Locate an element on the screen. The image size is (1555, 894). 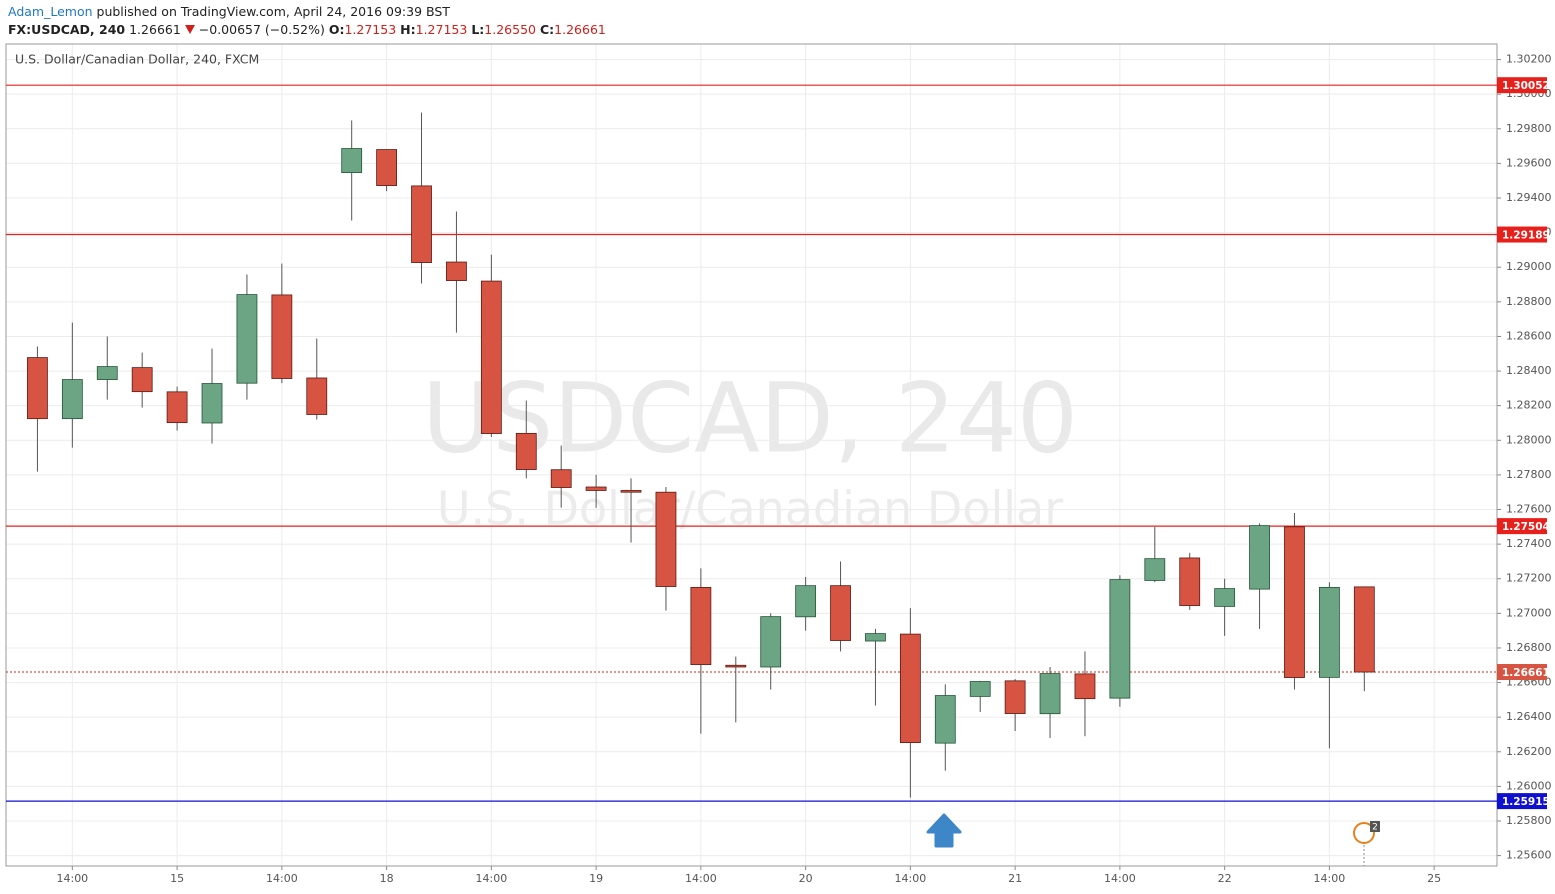
event-count: 2 is located at coordinates (1375, 828).